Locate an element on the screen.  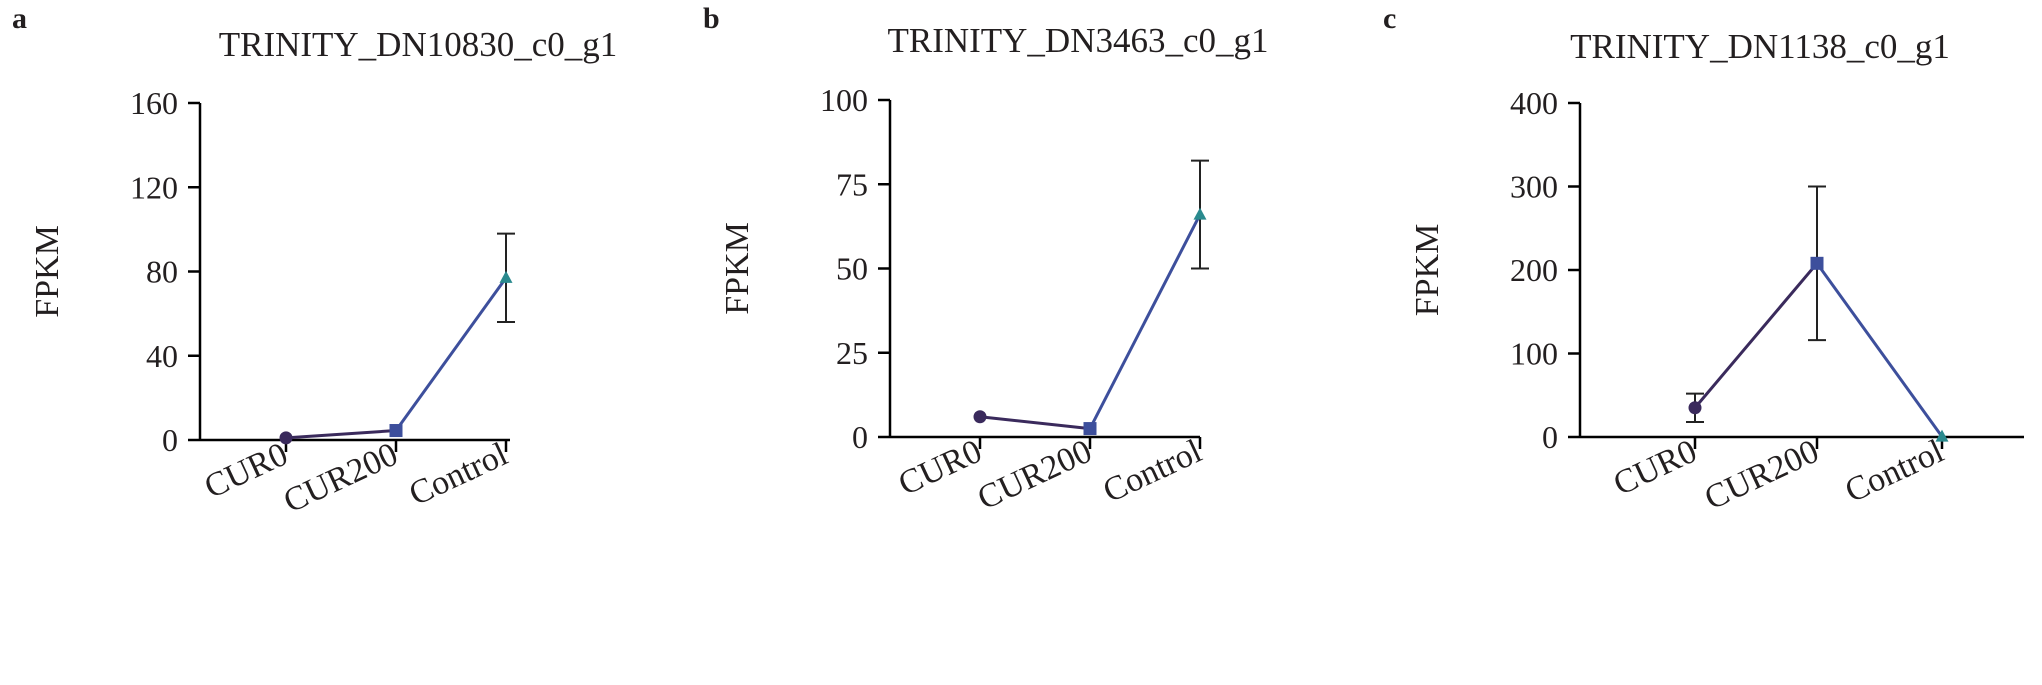
y-tick-label: 200 is located at coordinates (1534, 270).